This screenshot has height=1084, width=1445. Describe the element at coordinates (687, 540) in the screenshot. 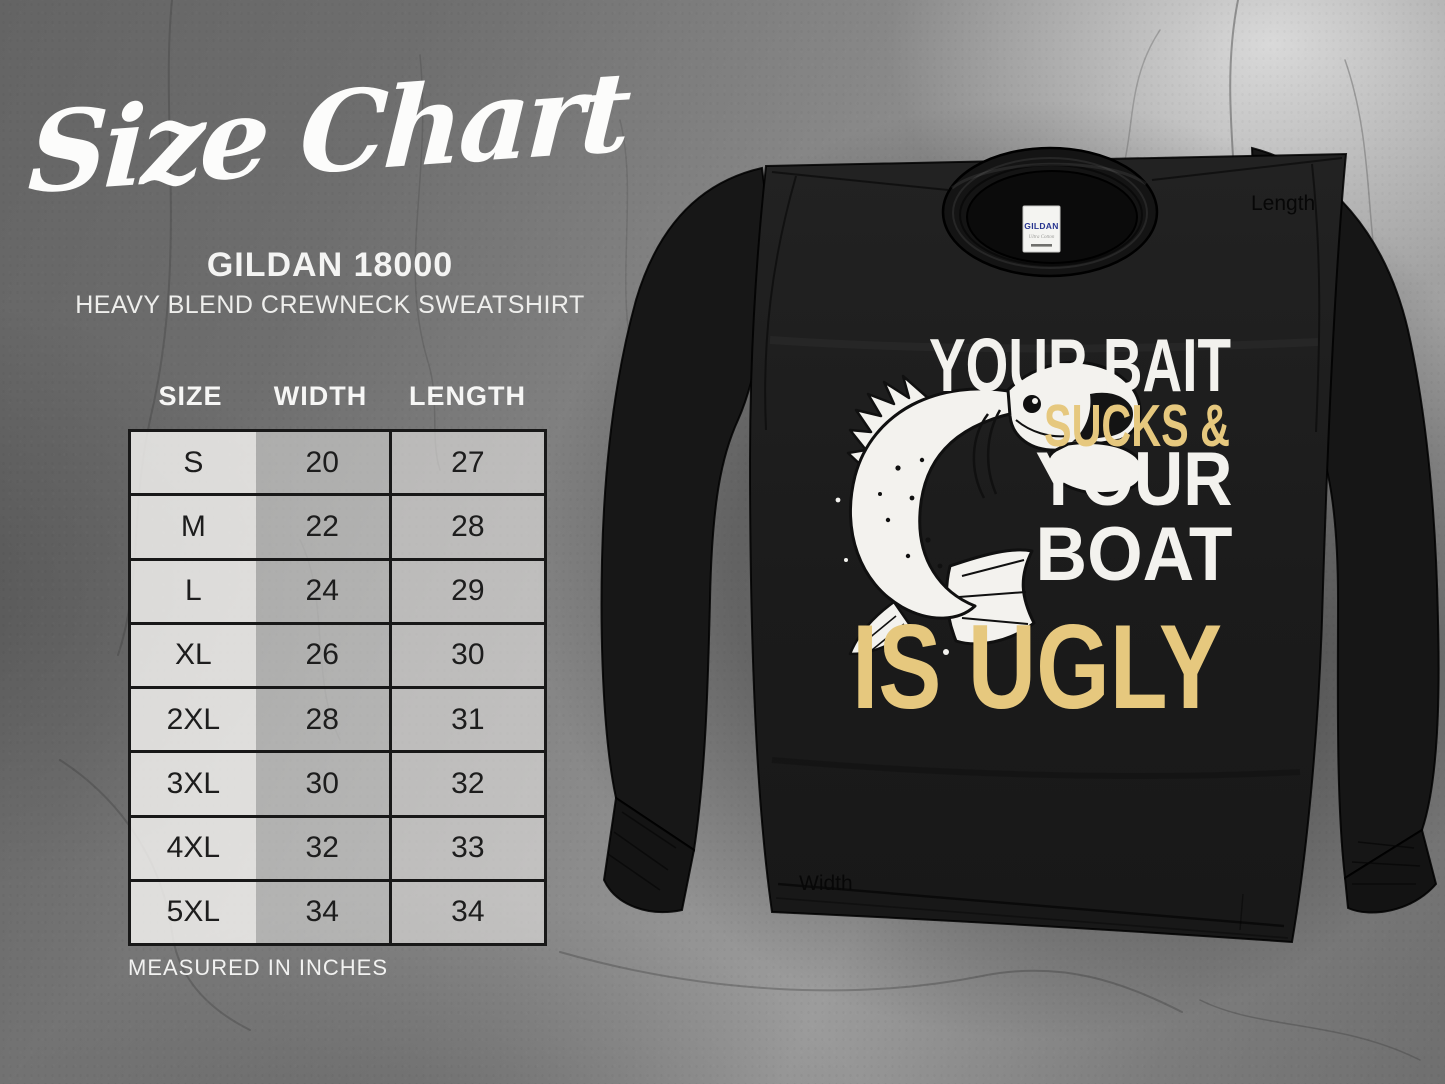

I see `left-sleeve` at that location.